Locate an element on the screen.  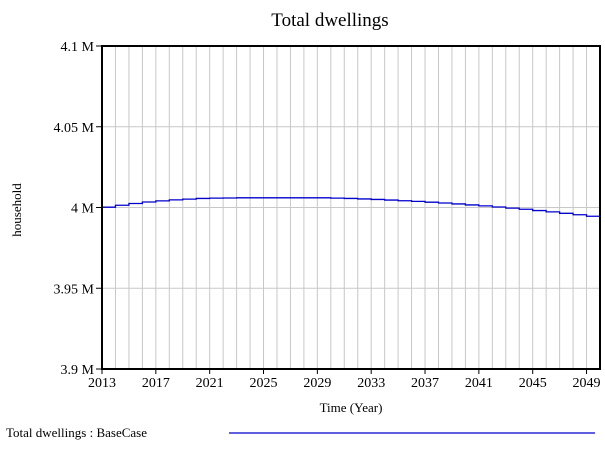
x-tick-label: 2049 is located at coordinates (587, 383).